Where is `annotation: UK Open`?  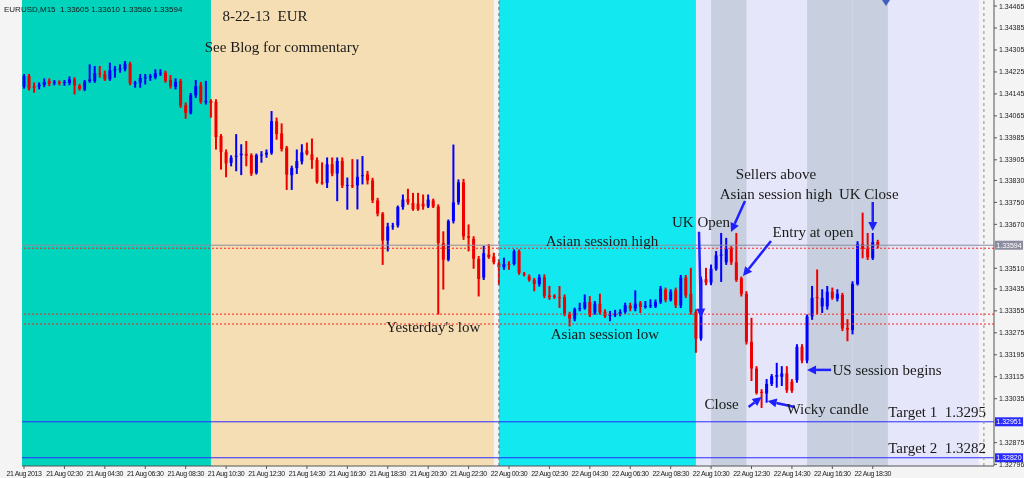 annotation: UK Open is located at coordinates (701, 221).